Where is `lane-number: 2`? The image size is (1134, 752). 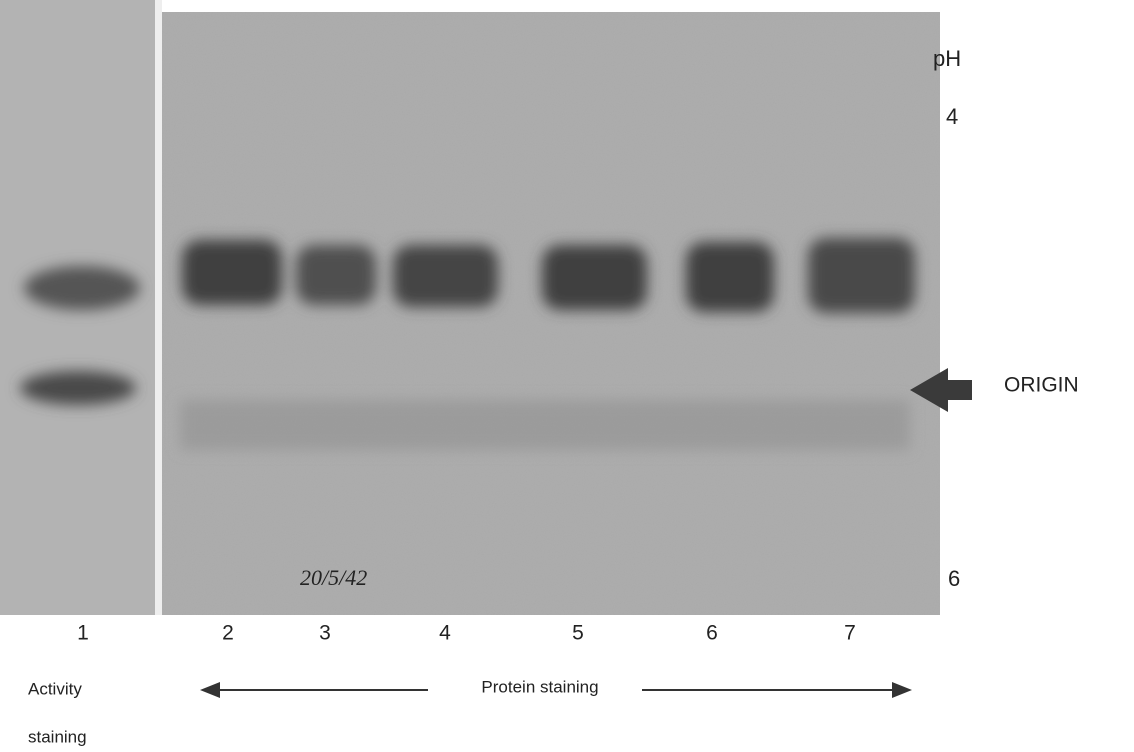
lane-number: 2 is located at coordinates (228, 633).